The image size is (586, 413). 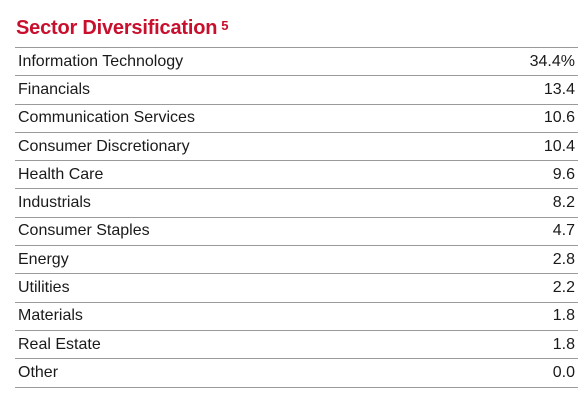 What do you see at coordinates (296, 345) in the screenshot?
I see `table-row: Real Estate 1.8` at bounding box center [296, 345].